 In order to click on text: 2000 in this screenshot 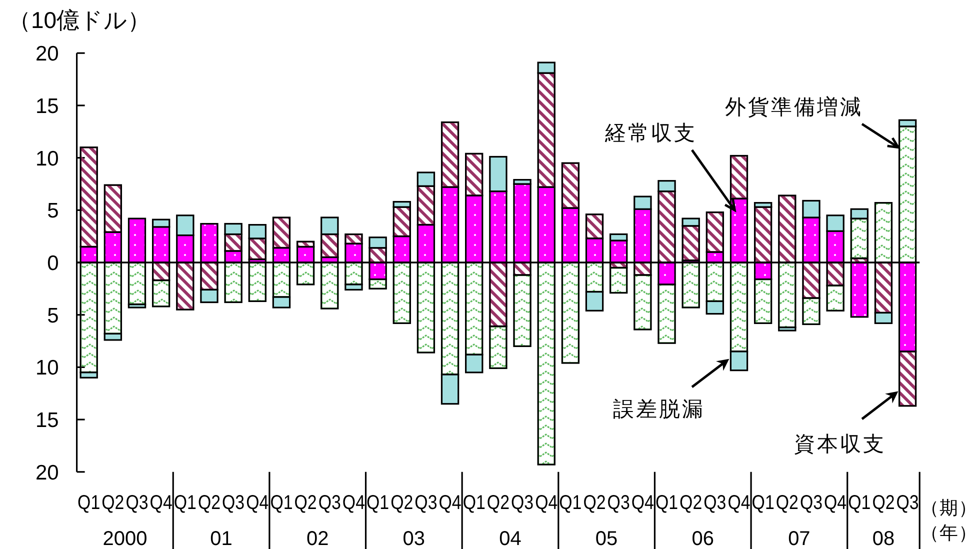, I will do `click(125, 538)`.